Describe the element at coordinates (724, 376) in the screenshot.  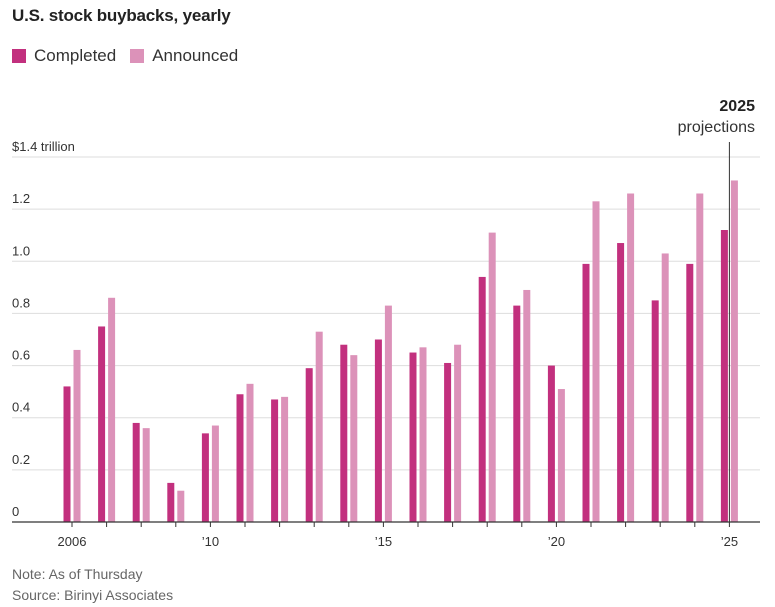
I see `bar-completed-2025` at that location.